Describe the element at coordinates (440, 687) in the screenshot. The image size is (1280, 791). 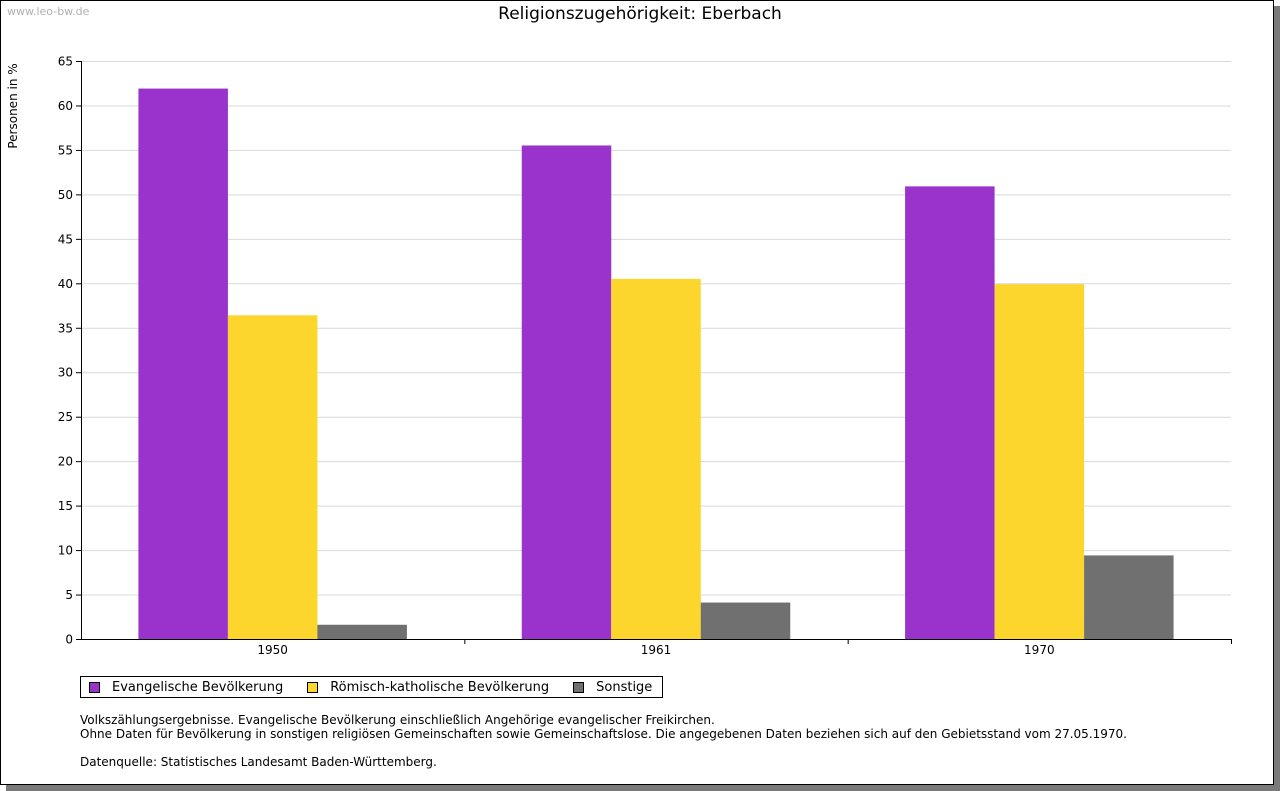
I see `legend-label: Römisch-katholische Bevölkerung` at that location.